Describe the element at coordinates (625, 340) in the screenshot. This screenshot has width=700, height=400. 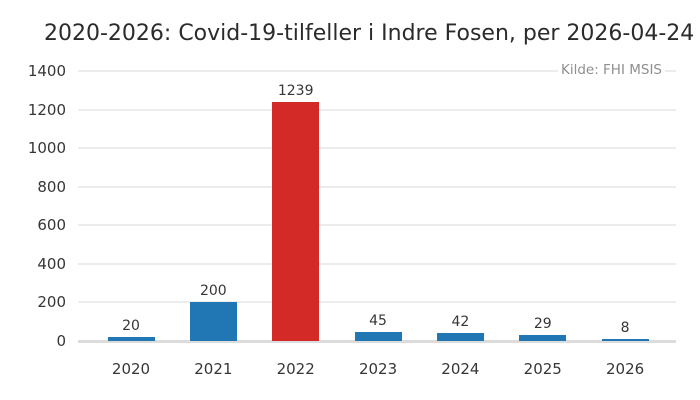
I see `bar-2026` at that location.